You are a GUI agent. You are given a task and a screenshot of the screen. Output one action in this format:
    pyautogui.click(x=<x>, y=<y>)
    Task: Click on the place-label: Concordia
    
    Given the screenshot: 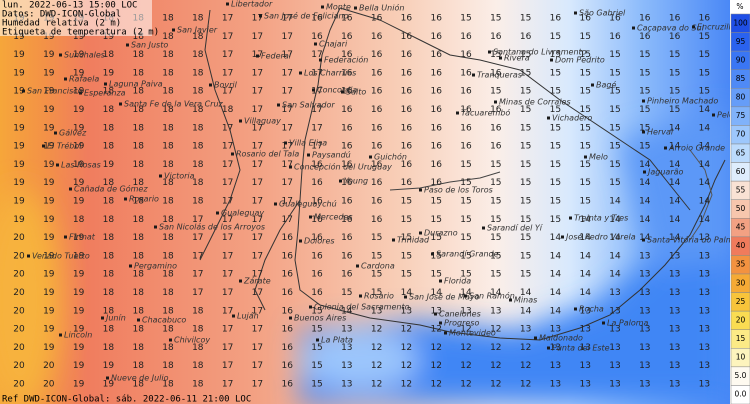 What is the action you would take?
    pyautogui.click(x=337, y=90)
    